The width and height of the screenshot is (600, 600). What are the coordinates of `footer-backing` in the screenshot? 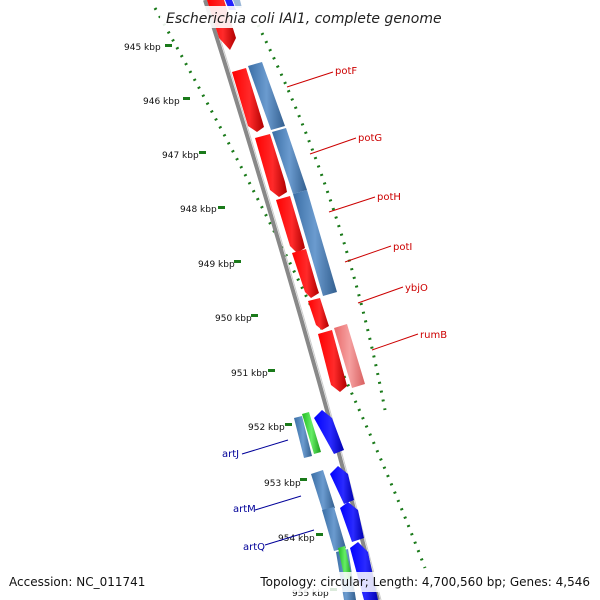 It's located at (300, 582).